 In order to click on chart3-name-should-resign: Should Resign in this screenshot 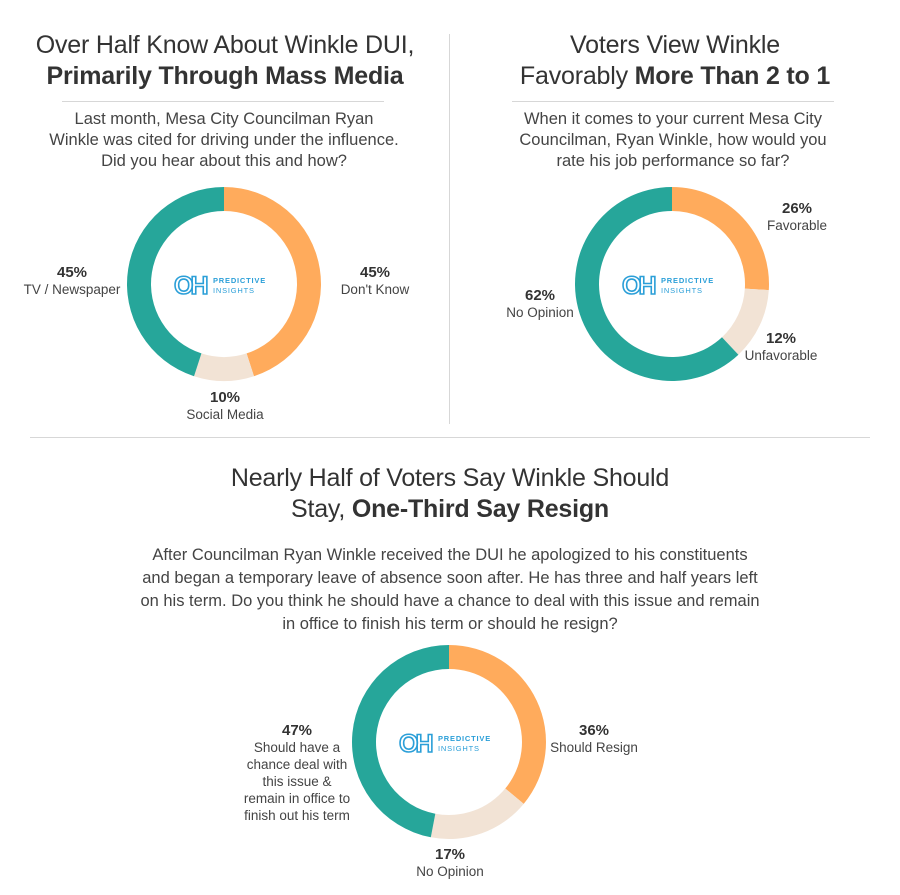, I will do `click(594, 747)`.